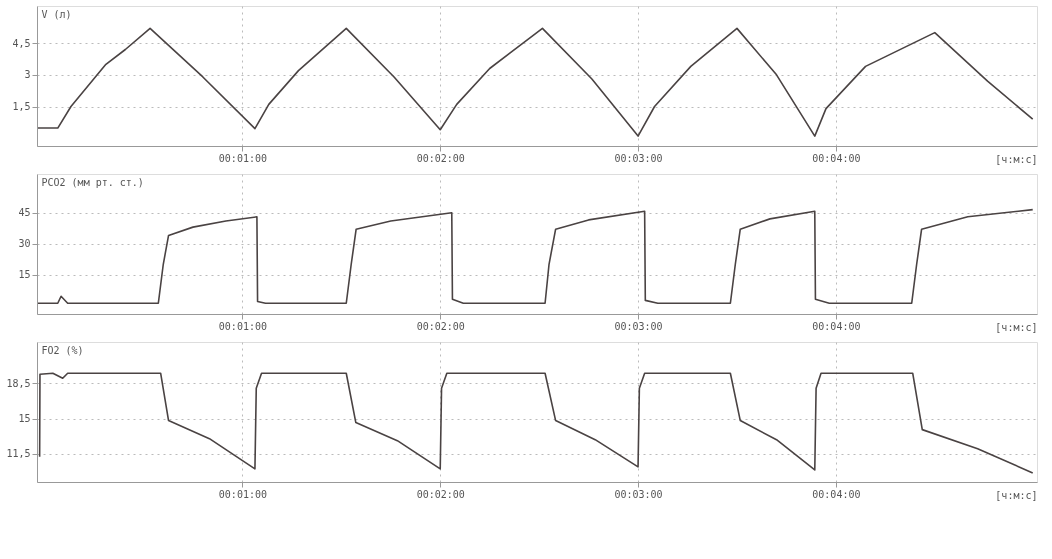 The image size is (1052, 559). What do you see at coordinates (24, 244) in the screenshot?
I see `y-tick-label: 30` at bounding box center [24, 244].